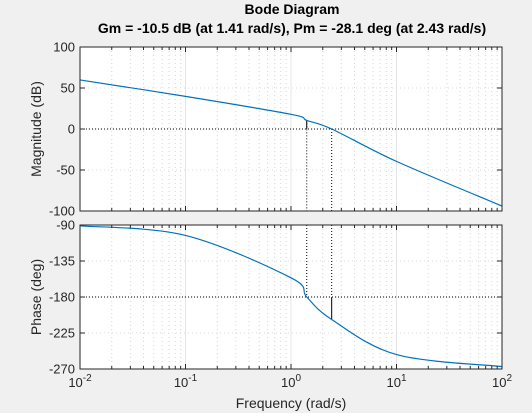 This screenshot has height=413, width=532. What do you see at coordinates (65, 225) in the screenshot?
I see `y-tick-label: -90` at bounding box center [65, 225].